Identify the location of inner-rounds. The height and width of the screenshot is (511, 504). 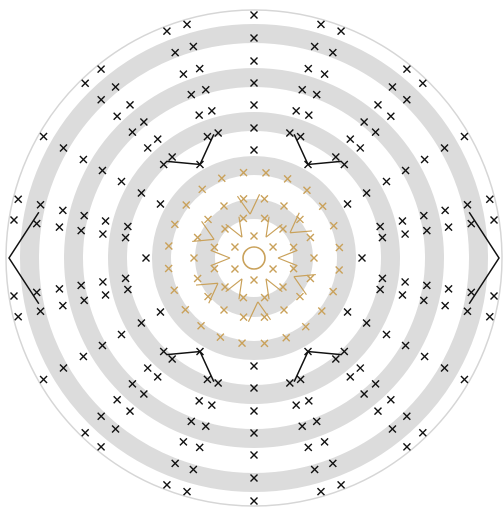
(254, 258).